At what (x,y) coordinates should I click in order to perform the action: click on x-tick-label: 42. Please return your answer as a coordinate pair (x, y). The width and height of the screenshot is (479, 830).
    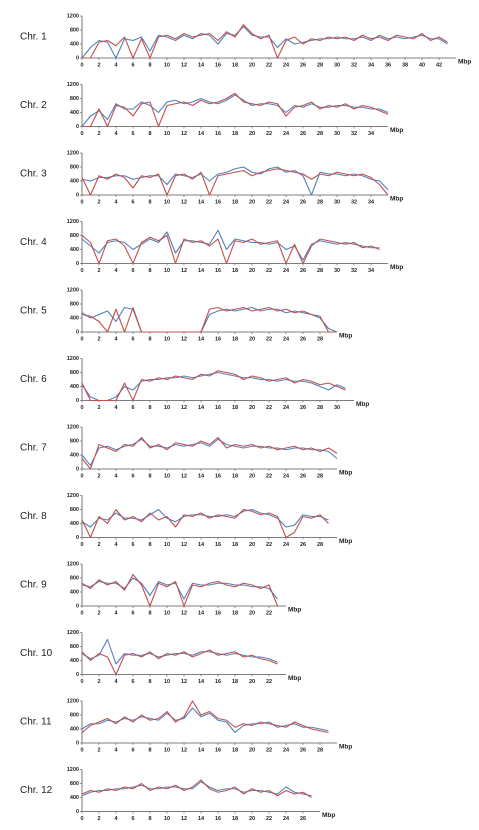
    Looking at the image, I should click on (439, 65).